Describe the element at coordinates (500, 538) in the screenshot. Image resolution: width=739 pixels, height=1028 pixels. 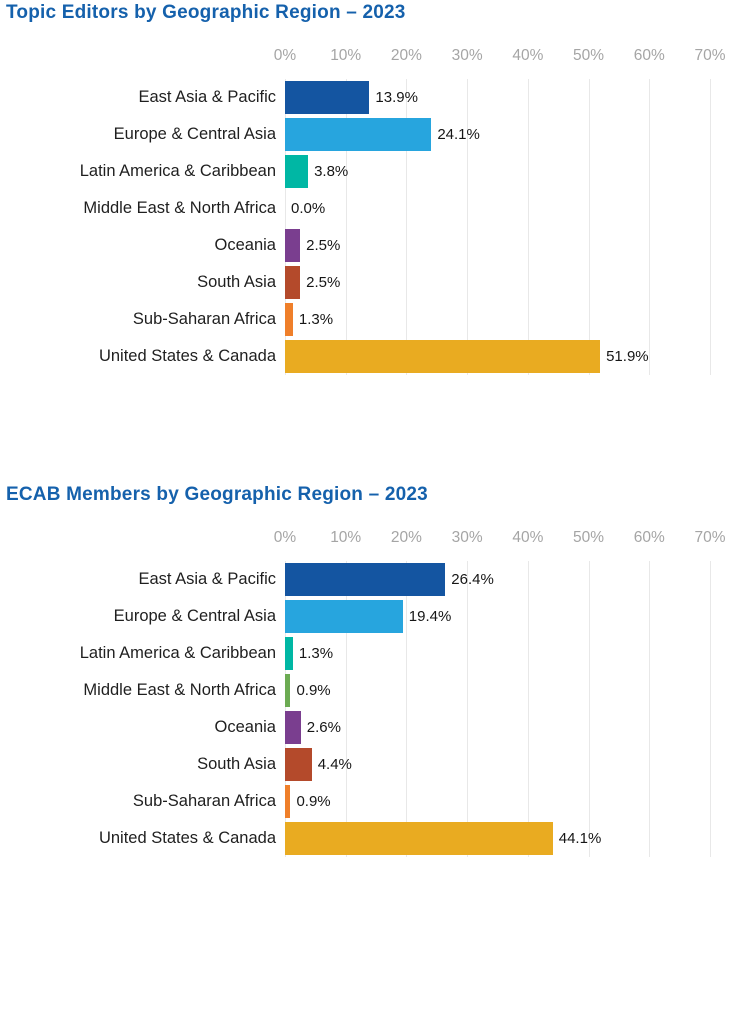
I see `x-axis-tick-area: 0% 10% 20% 30% 40% 50% 60% 70%` at that location.